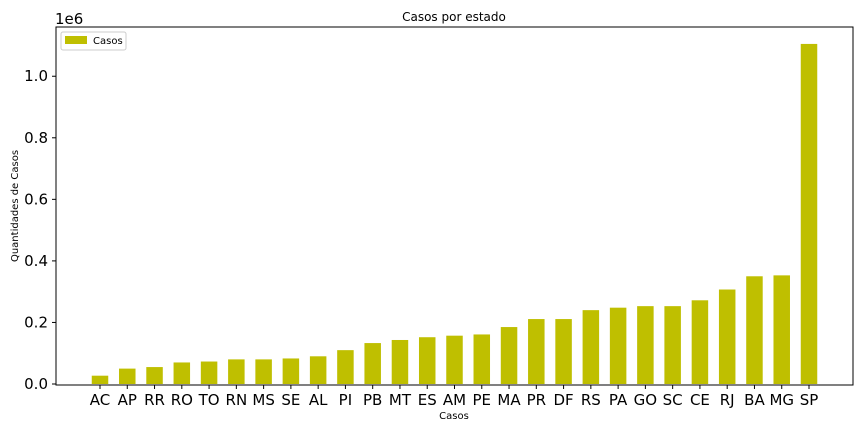 This screenshot has height=432, width=864. Describe the element at coordinates (454, 416) in the screenshot. I see `x-axis-label: Casos` at that location.